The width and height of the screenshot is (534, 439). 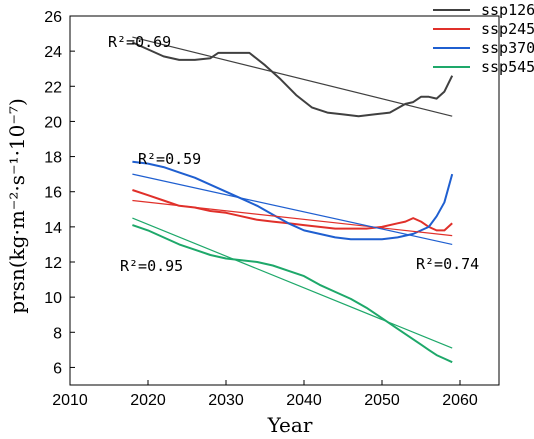 What do you see at coordinates (148, 400) in the screenshot?
I see `x-tick-label: 2020` at bounding box center [148, 400].